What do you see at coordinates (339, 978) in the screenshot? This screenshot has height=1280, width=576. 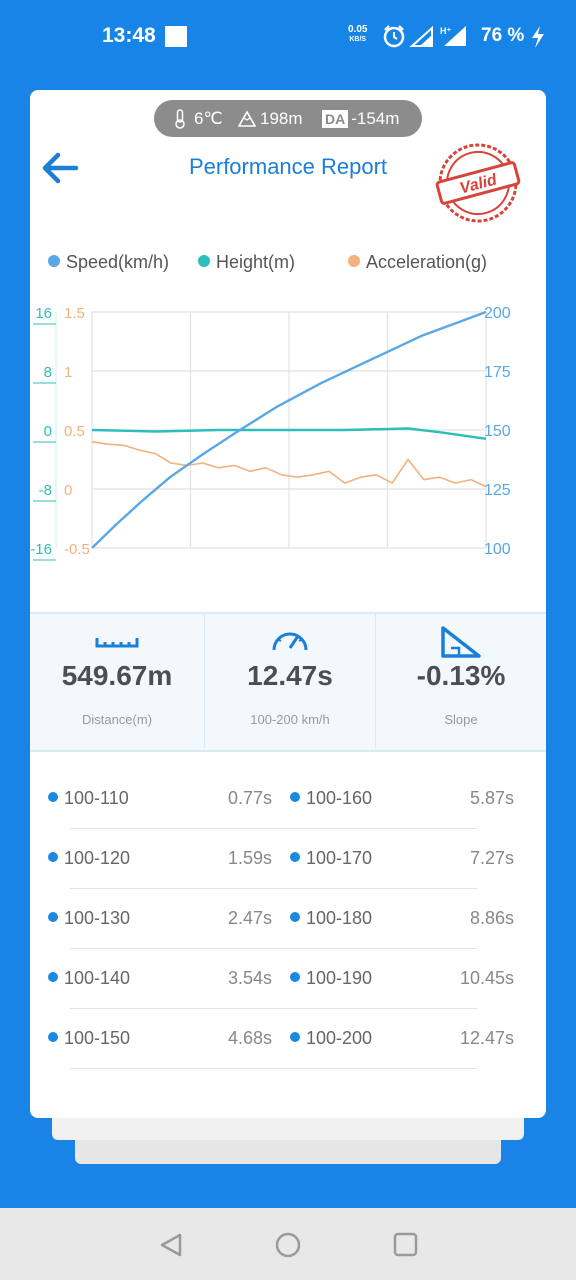 I see `split-range: 100-190` at bounding box center [339, 978].